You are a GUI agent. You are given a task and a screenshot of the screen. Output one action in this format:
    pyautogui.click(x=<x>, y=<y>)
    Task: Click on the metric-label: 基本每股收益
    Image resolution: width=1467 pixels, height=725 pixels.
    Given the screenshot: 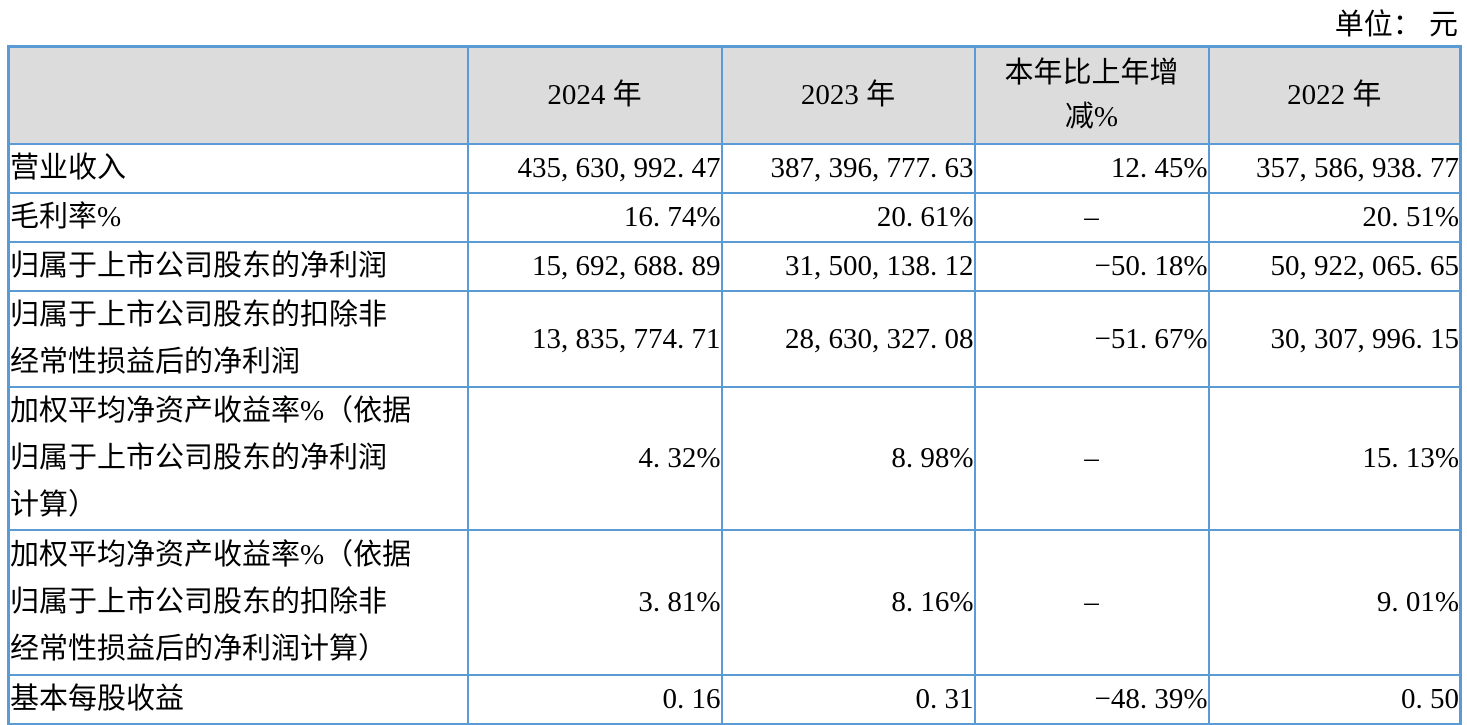 What is the action you would take?
    pyautogui.click(x=238, y=699)
    